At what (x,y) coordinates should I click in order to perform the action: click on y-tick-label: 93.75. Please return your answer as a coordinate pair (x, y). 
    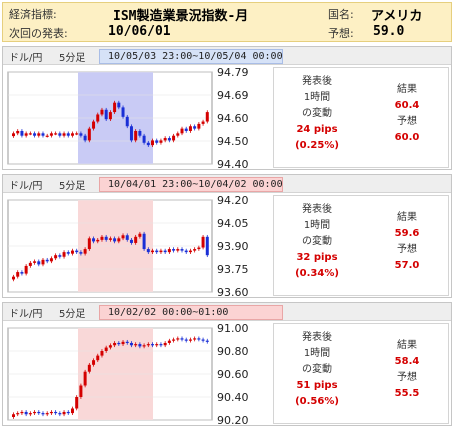
    Looking at the image, I should click on (233, 269).